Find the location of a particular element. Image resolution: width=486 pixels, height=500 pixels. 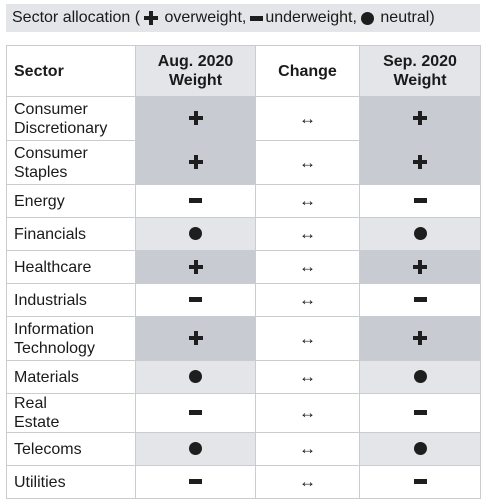

legend-underweight-label: underweight, is located at coordinates (311, 17).